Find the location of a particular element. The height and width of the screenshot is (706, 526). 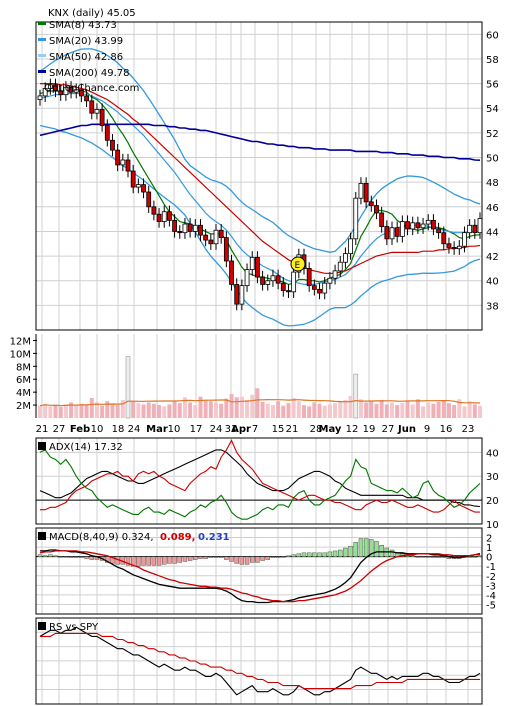

x-tick-15: 15 is located at coordinates (278, 429).